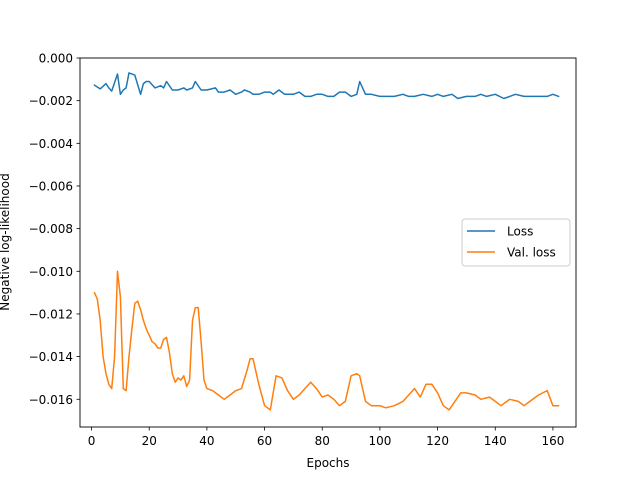  What do you see at coordinates (322, 441) in the screenshot?
I see `x-tick-label: 80` at bounding box center [322, 441].